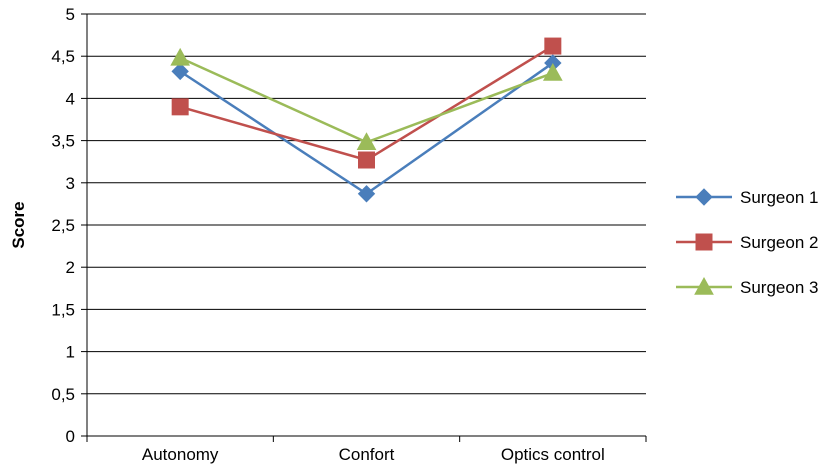  Describe the element at coordinates (70, 267) in the screenshot. I see `y-tick-label: 2` at that location.